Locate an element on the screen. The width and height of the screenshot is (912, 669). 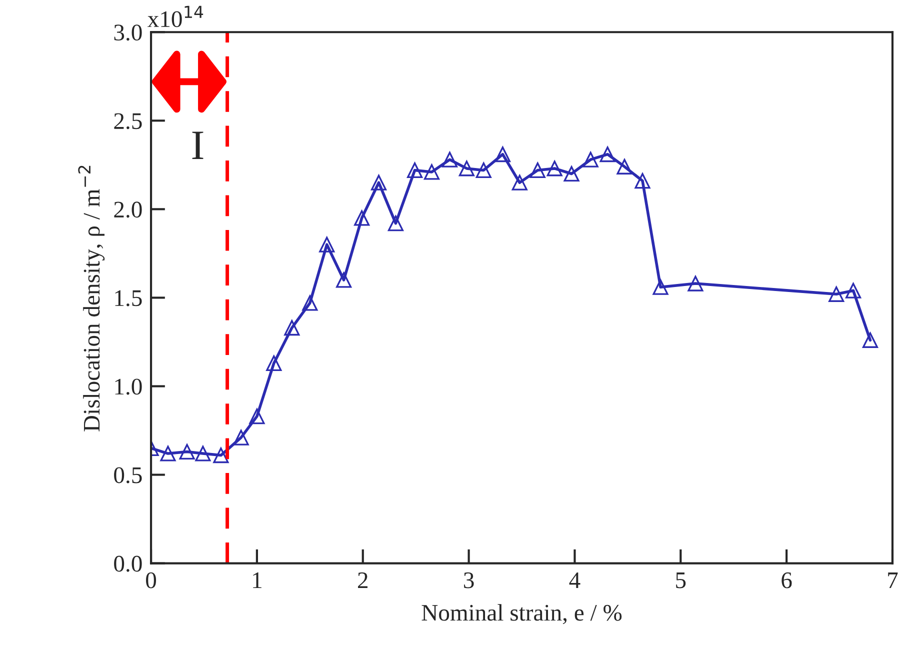
x-tick-label: 0 is located at coordinates (151, 580).